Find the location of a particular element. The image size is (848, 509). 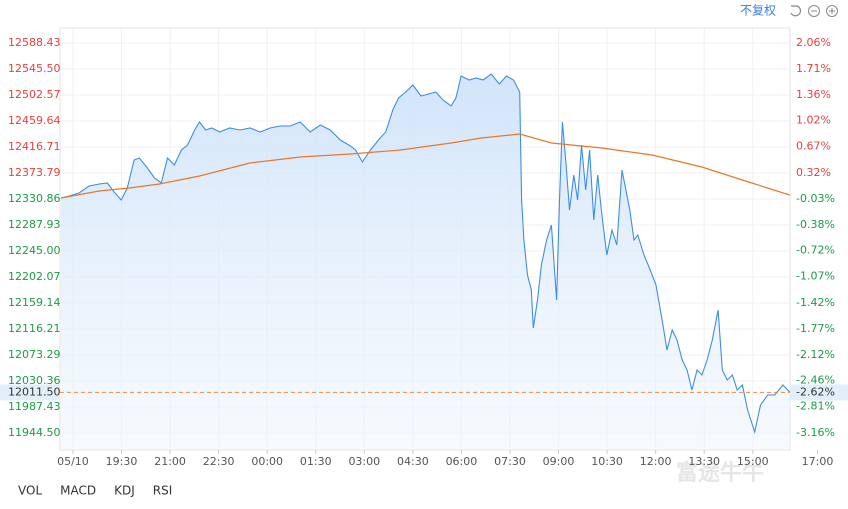

last-price-label: 12011.50 is located at coordinates (34, 391).